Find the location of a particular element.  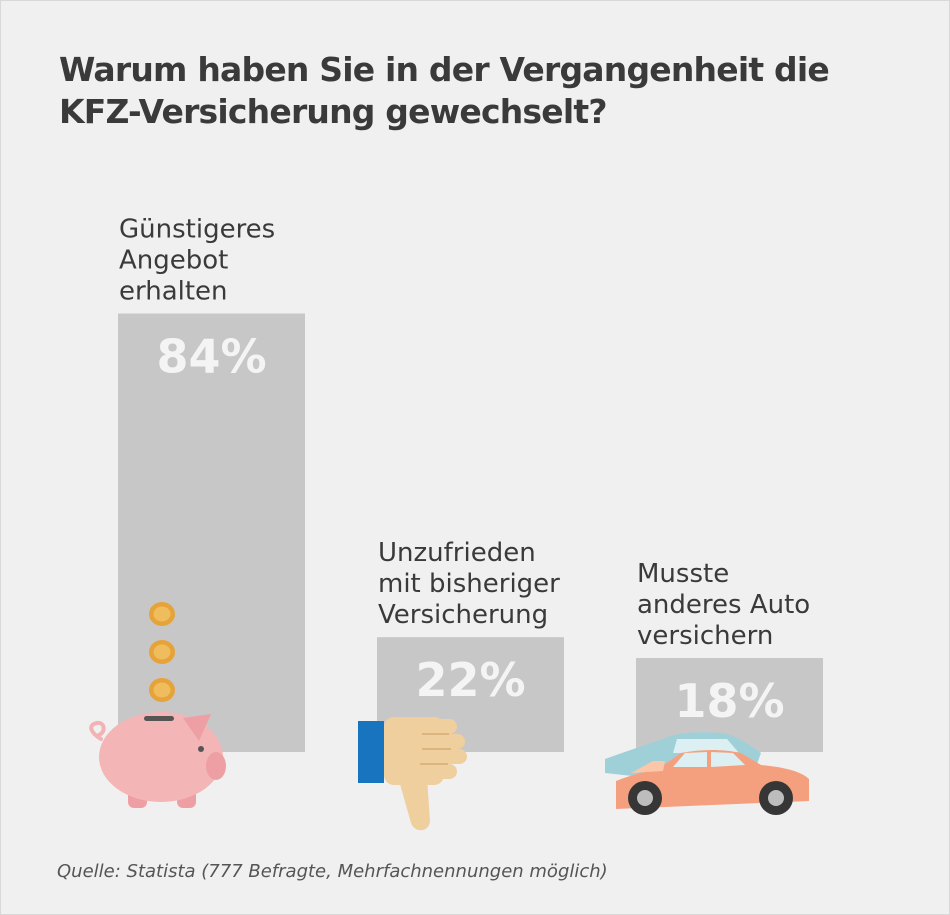

category-label-line: Unzufrieden is located at coordinates (457, 553).